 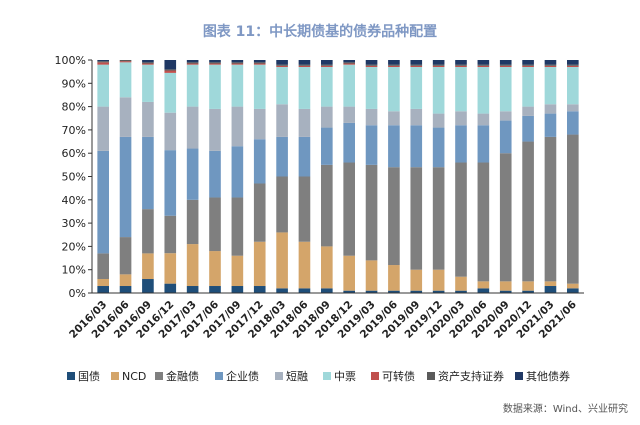 I want to click on y-tick-label: 60%, so click(x=74, y=153).